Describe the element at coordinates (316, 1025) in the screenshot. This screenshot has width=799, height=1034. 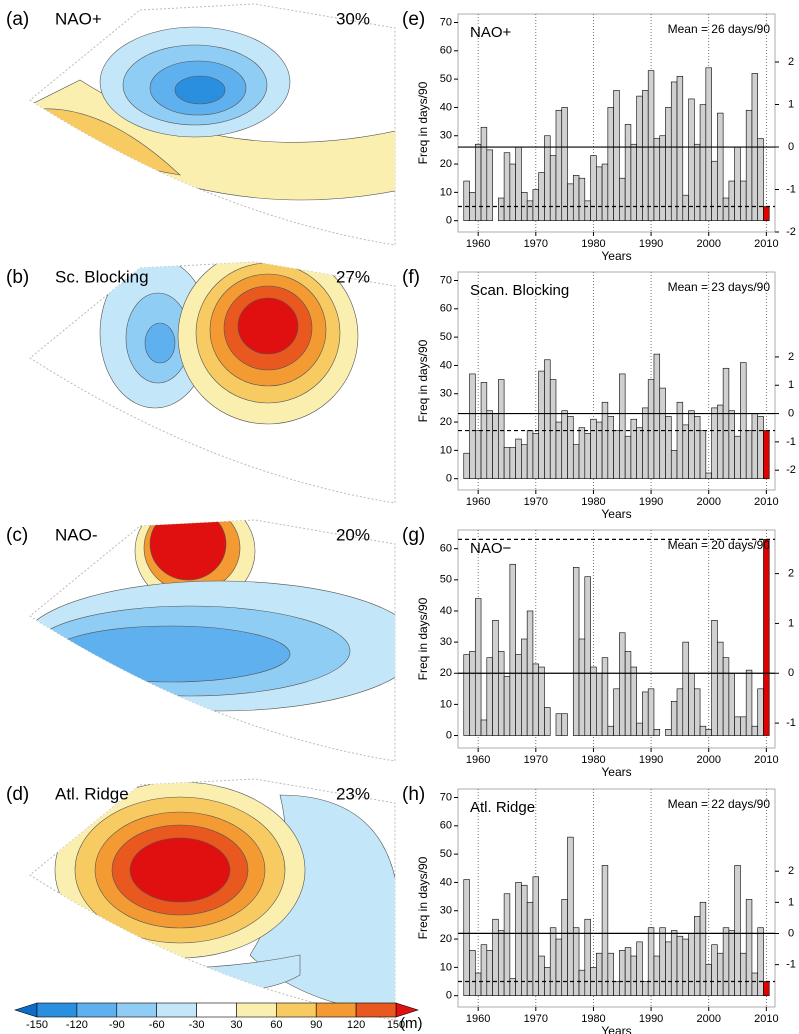
I see `colorbar-tick-label: 90` at that location.